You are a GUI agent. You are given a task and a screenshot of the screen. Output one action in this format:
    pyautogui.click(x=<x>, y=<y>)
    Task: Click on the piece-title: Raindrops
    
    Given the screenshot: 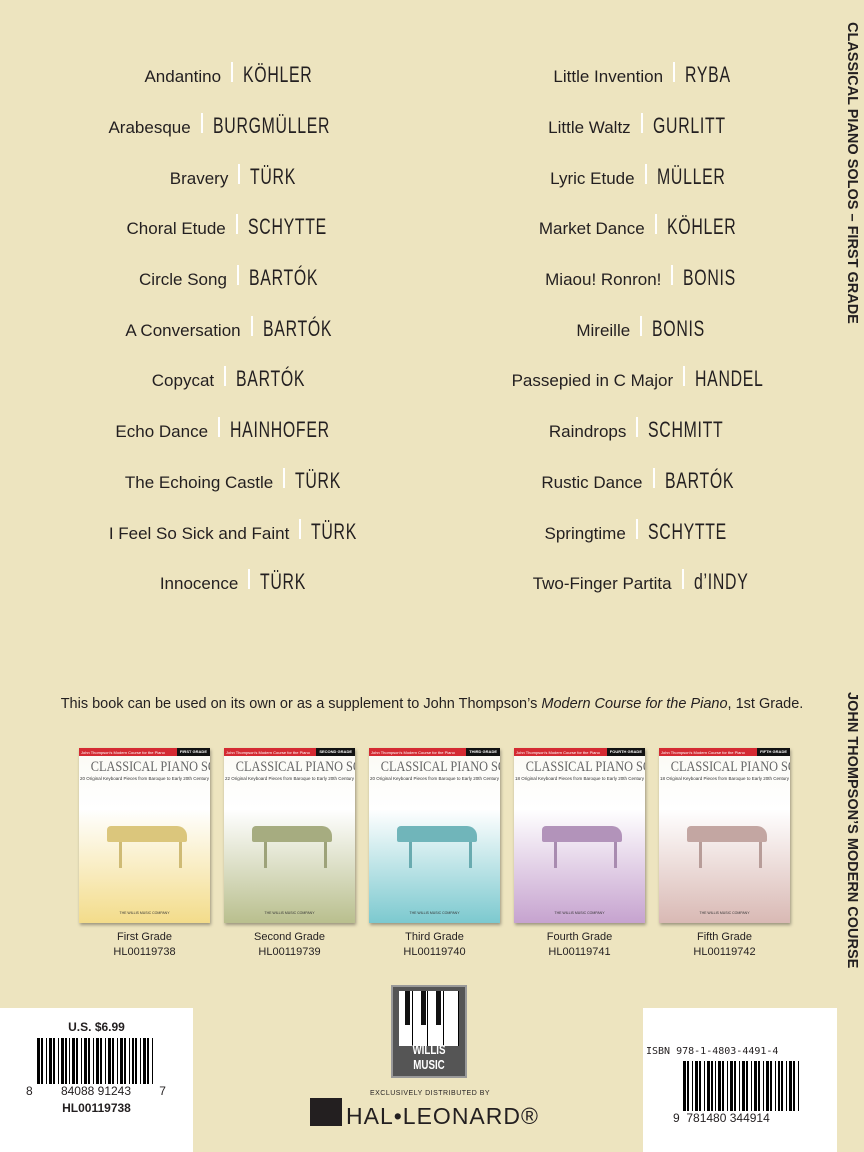 What is the action you would take?
    pyautogui.click(x=587, y=432)
    